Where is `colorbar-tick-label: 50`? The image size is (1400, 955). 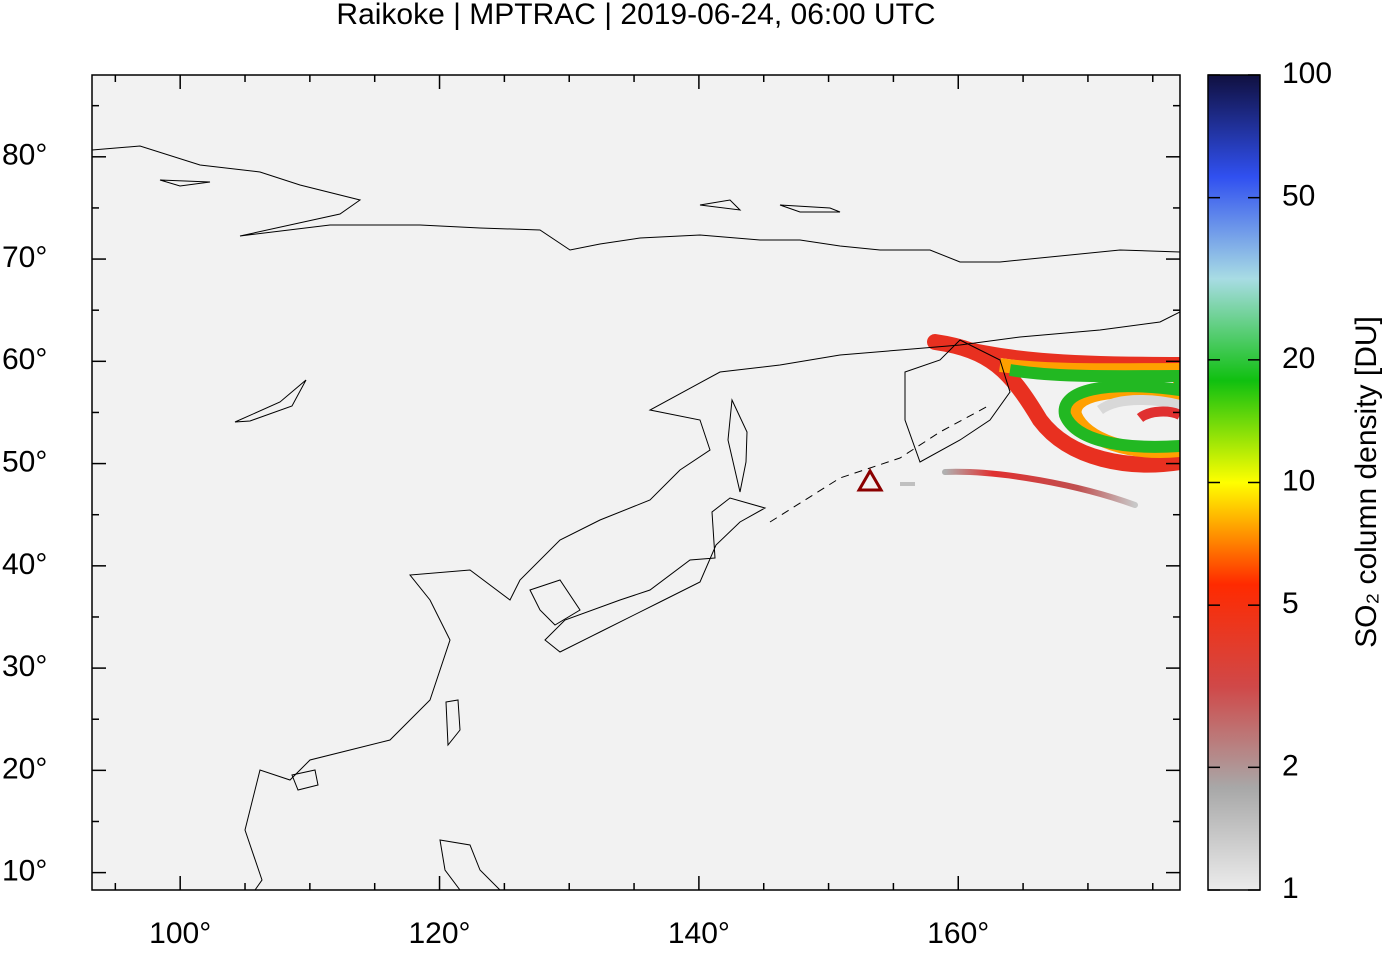
colorbar-tick-label: 50 is located at coordinates (1298, 196).